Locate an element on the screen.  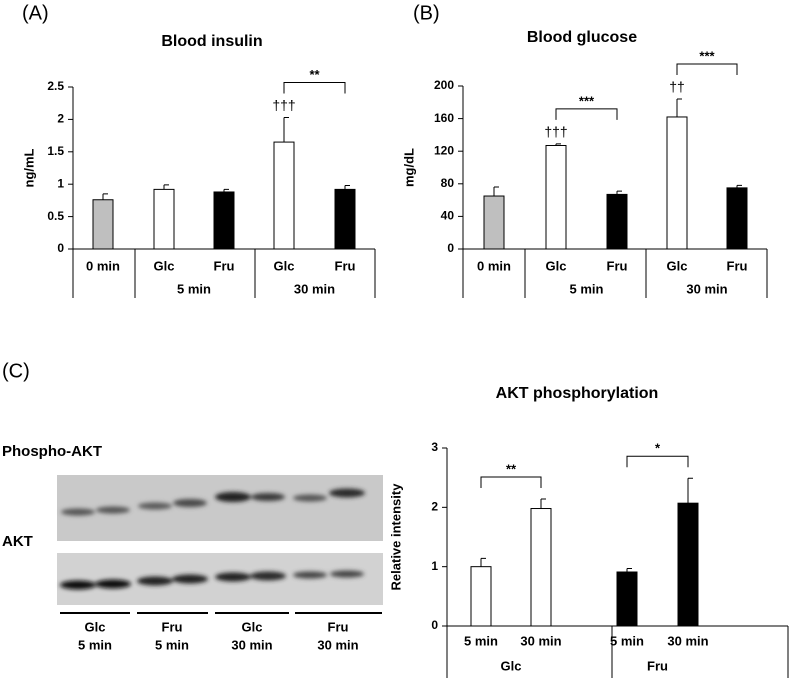
y-tick-label: 160 is located at coordinates (444, 118).